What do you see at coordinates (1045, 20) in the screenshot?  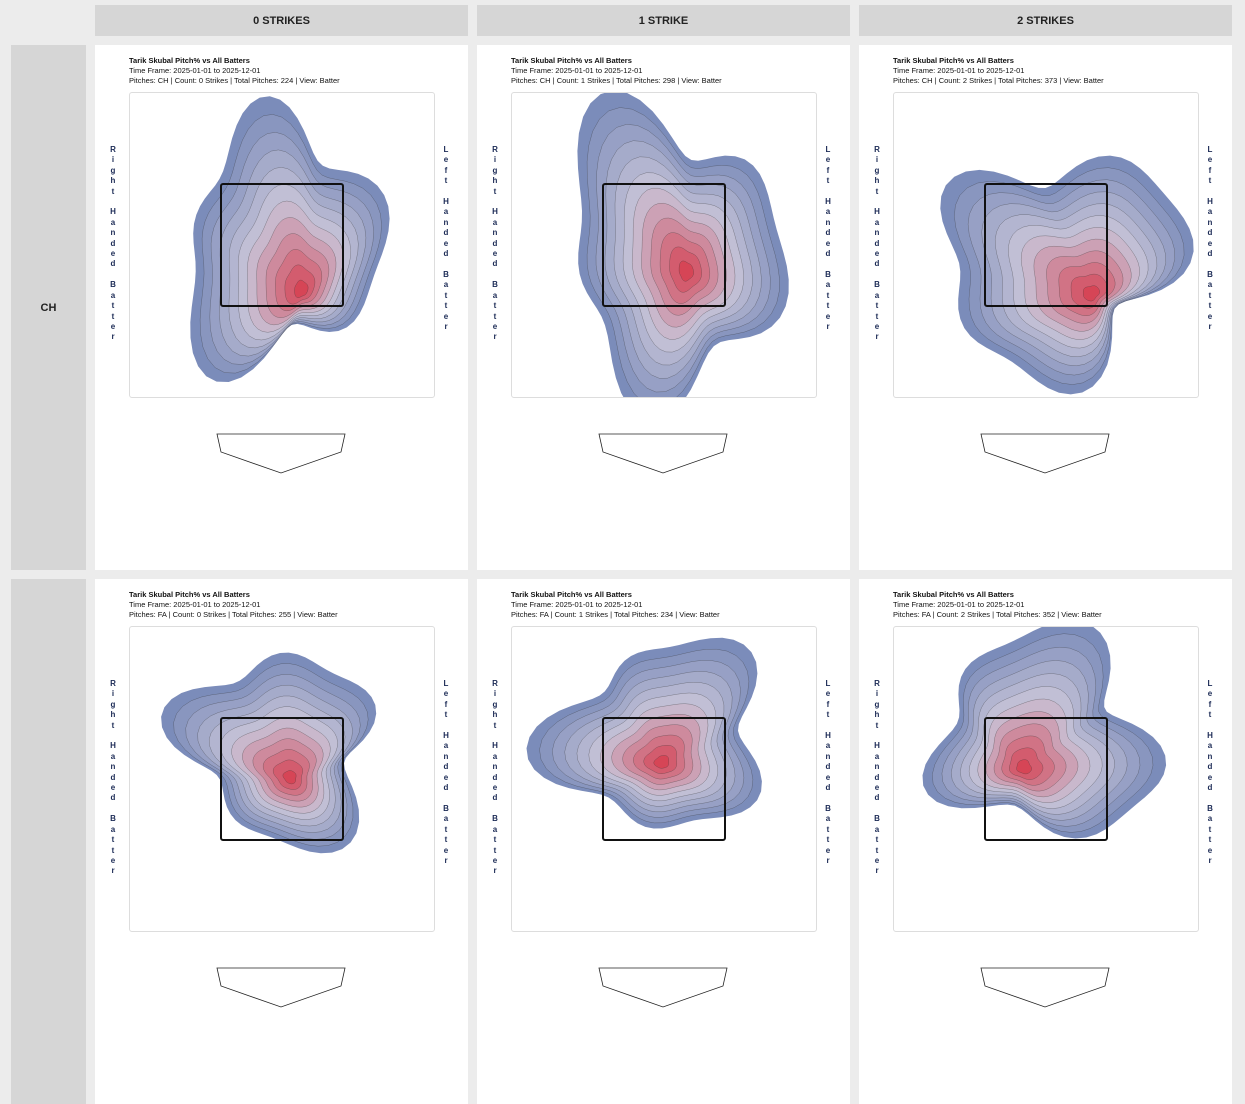 I see `column-header-2: 2 STRIKES` at bounding box center [1045, 20].